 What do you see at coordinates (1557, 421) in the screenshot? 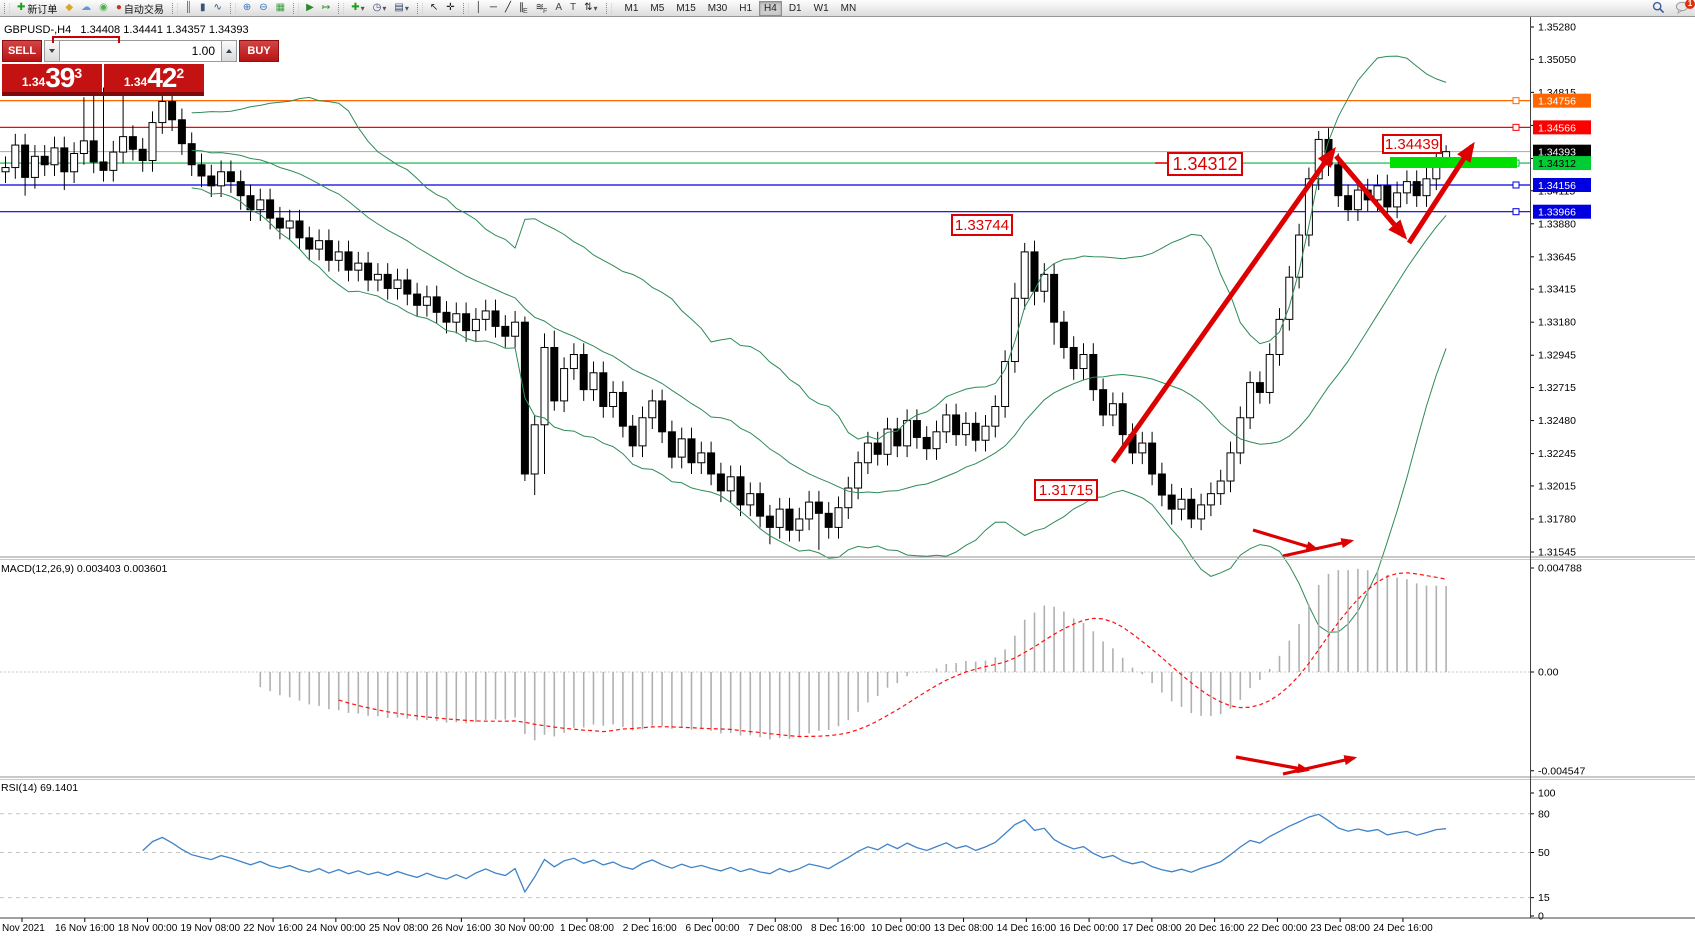
I see `price-tick-label: 1.32480` at bounding box center [1557, 421].